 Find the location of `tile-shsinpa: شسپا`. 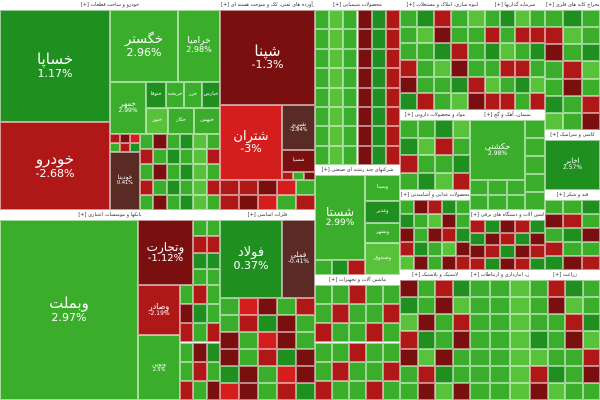

tile-shsinpa: شسپا is located at coordinates (298, 161).